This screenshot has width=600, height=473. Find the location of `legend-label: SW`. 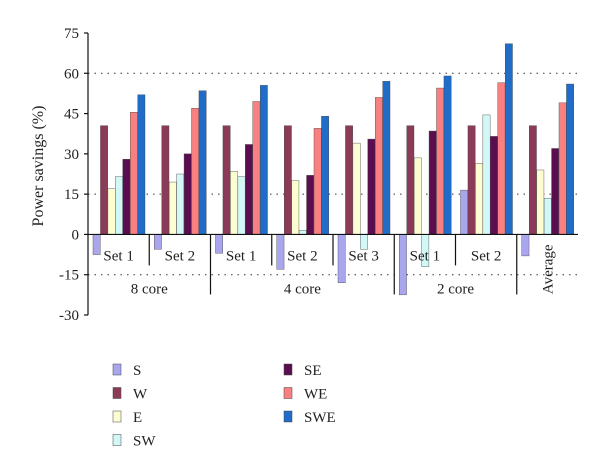

legend-label: SW is located at coordinates (144, 442).